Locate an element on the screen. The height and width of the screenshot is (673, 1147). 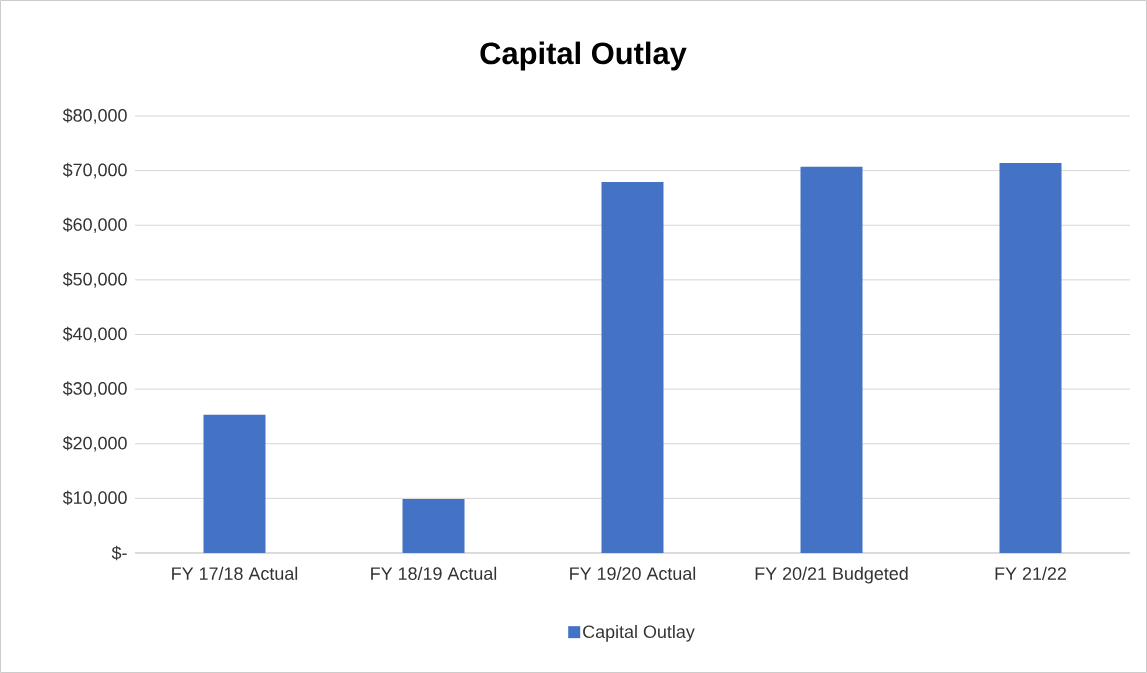
x-tick-label: FY 19/20 Actual is located at coordinates (633, 573).